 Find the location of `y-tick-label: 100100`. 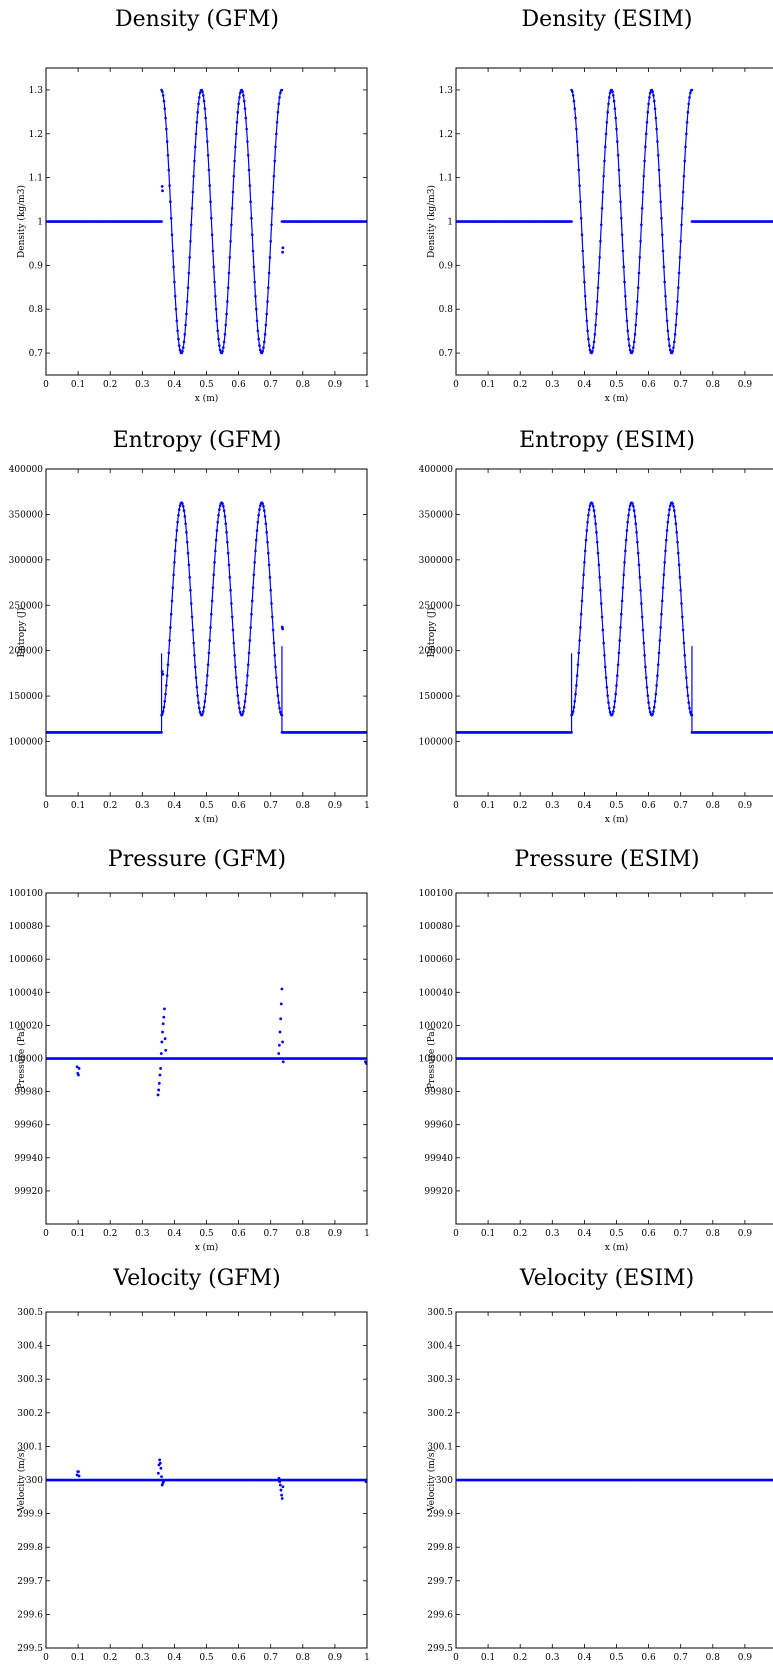

y-tick-label: 100100 is located at coordinates (26, 894).